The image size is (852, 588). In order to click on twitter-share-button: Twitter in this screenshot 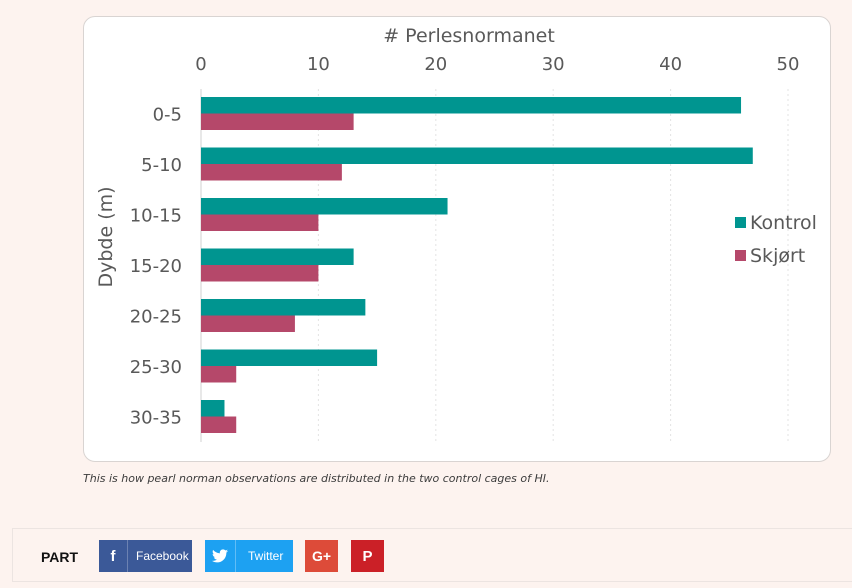, I will do `click(249, 556)`.